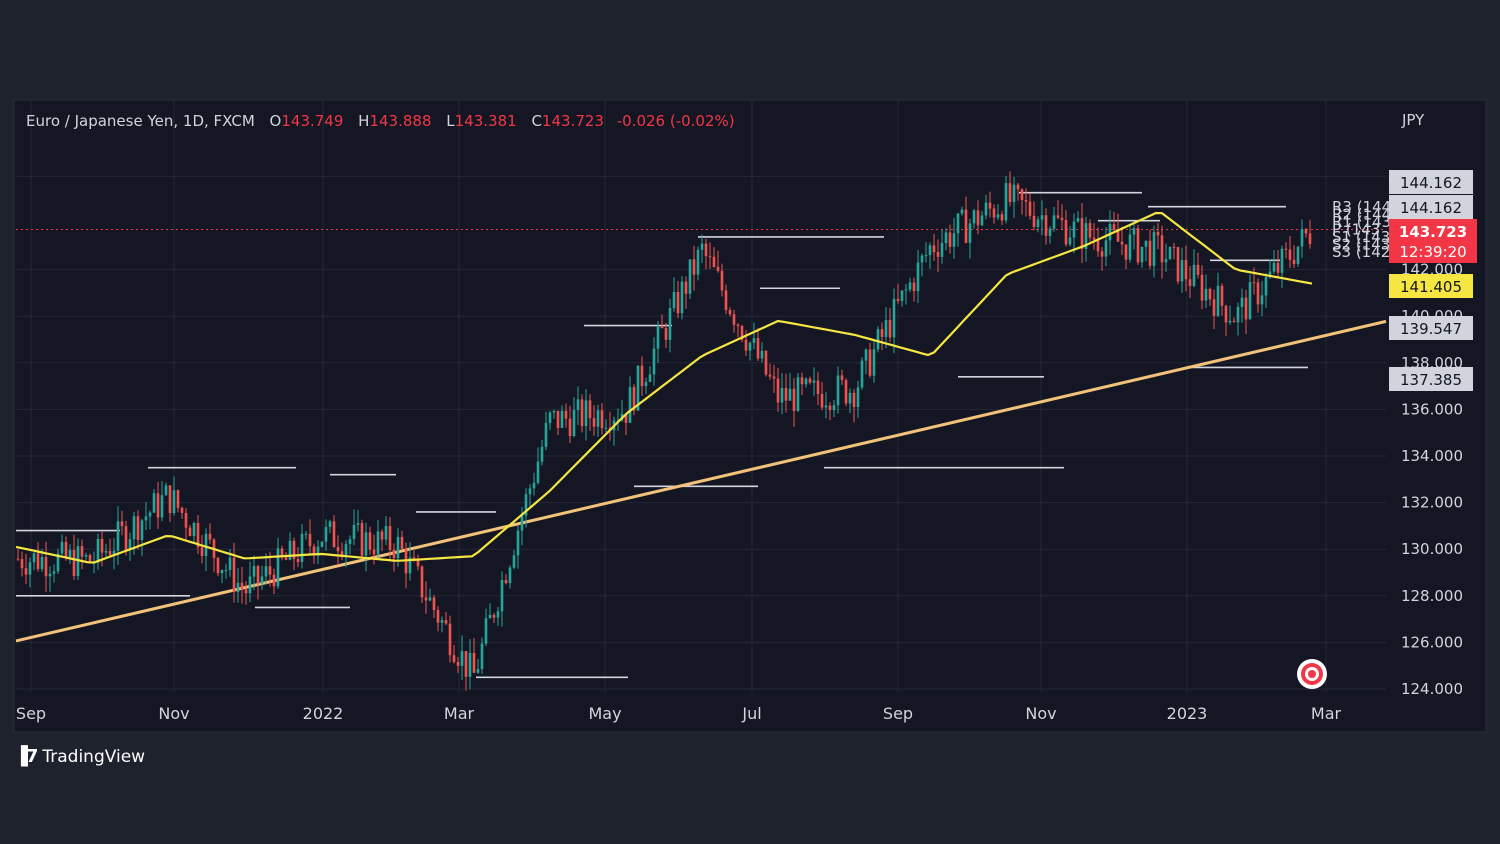 Image resolution: width=1500 pixels, height=844 pixels. What do you see at coordinates (1431, 287) in the screenshot?
I see `ma-price-text: 141.405` at bounding box center [1431, 287].